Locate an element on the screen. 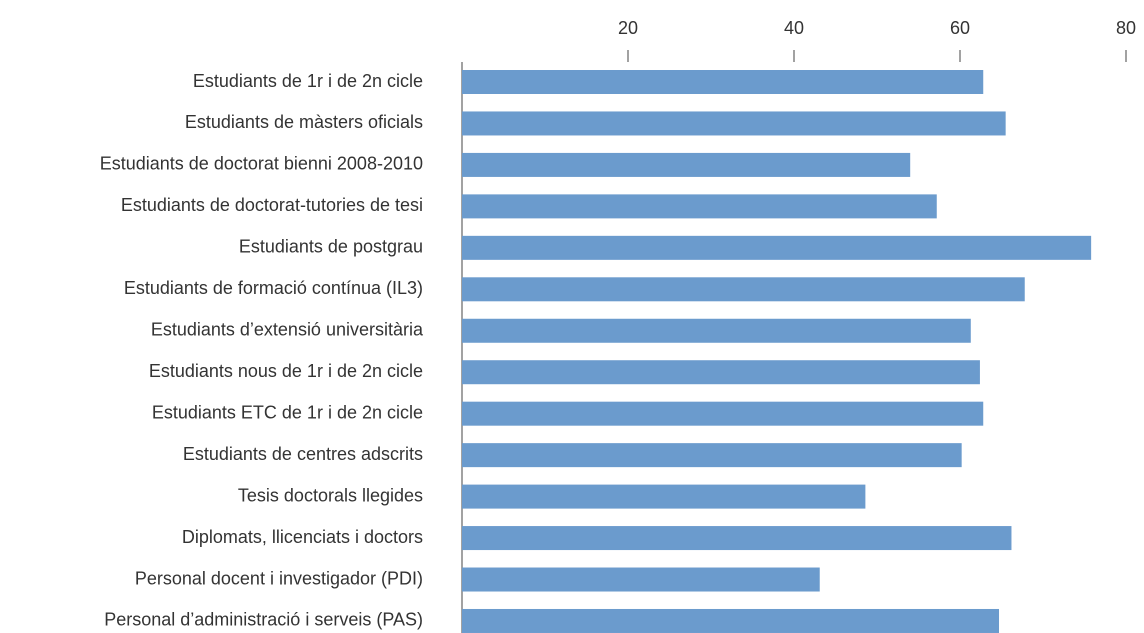  y-tick-label: Estudiants de doctorat bienni 2008-2010 is located at coordinates (261, 164).